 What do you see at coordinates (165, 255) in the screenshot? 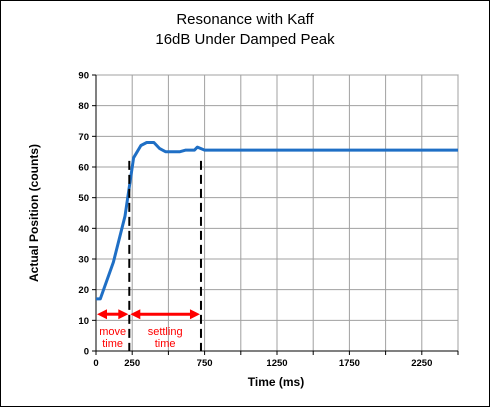
I see `marker-lines` at bounding box center [165, 255].